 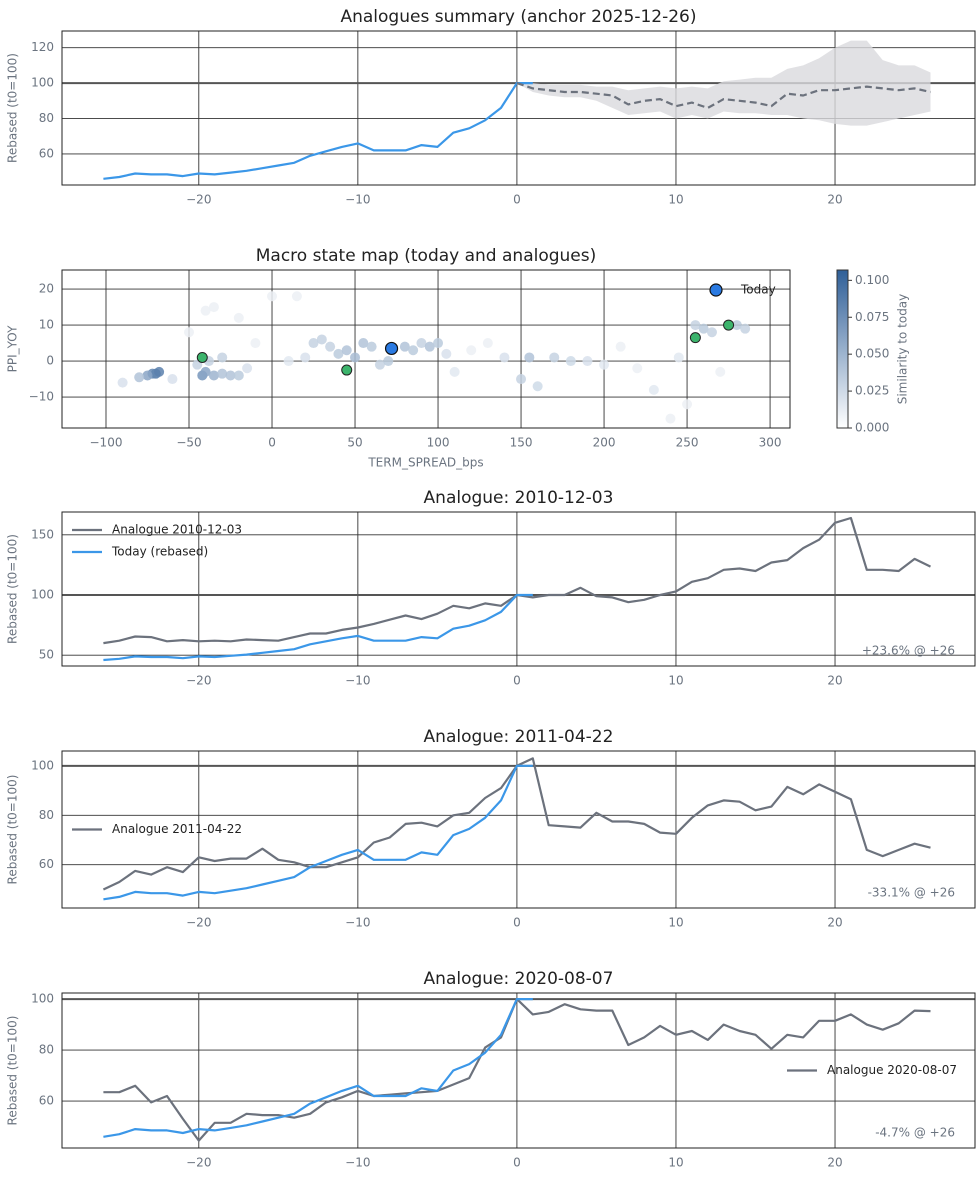 What do you see at coordinates (46, 655) in the screenshot?
I see `y-tick-label: 50` at bounding box center [46, 655].